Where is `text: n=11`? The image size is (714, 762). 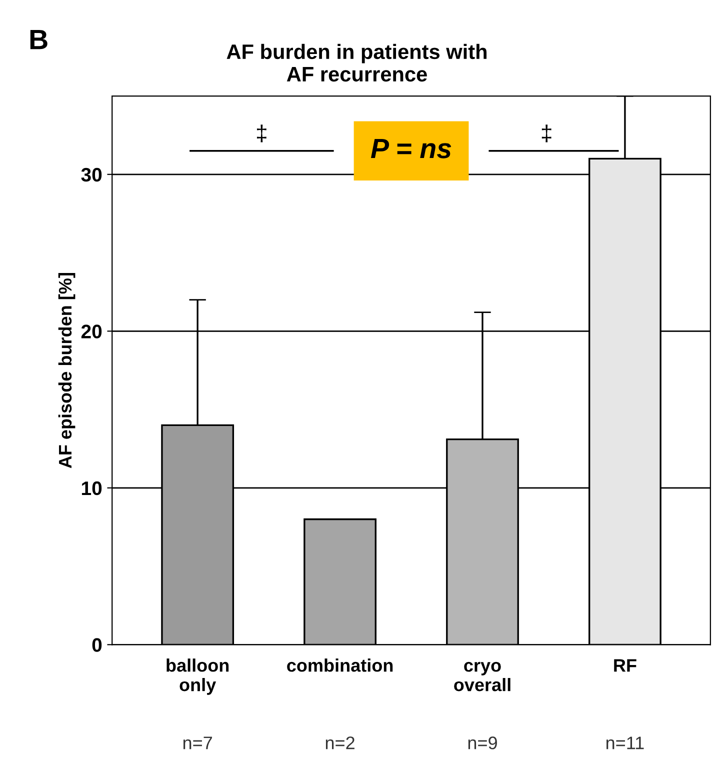 text: n=11 is located at coordinates (625, 743).